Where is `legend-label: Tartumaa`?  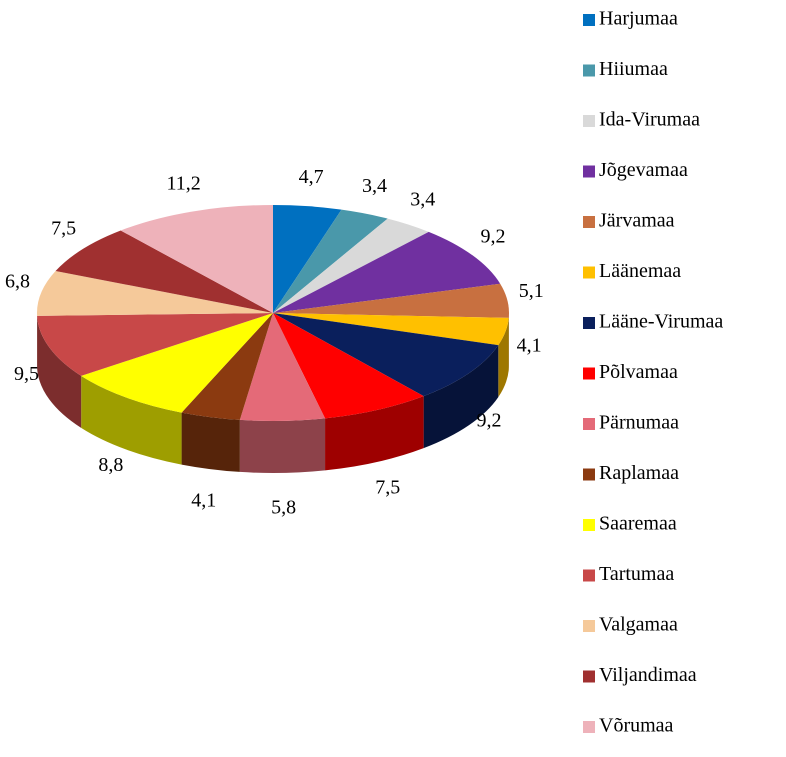 legend-label: Tartumaa is located at coordinates (636, 574).